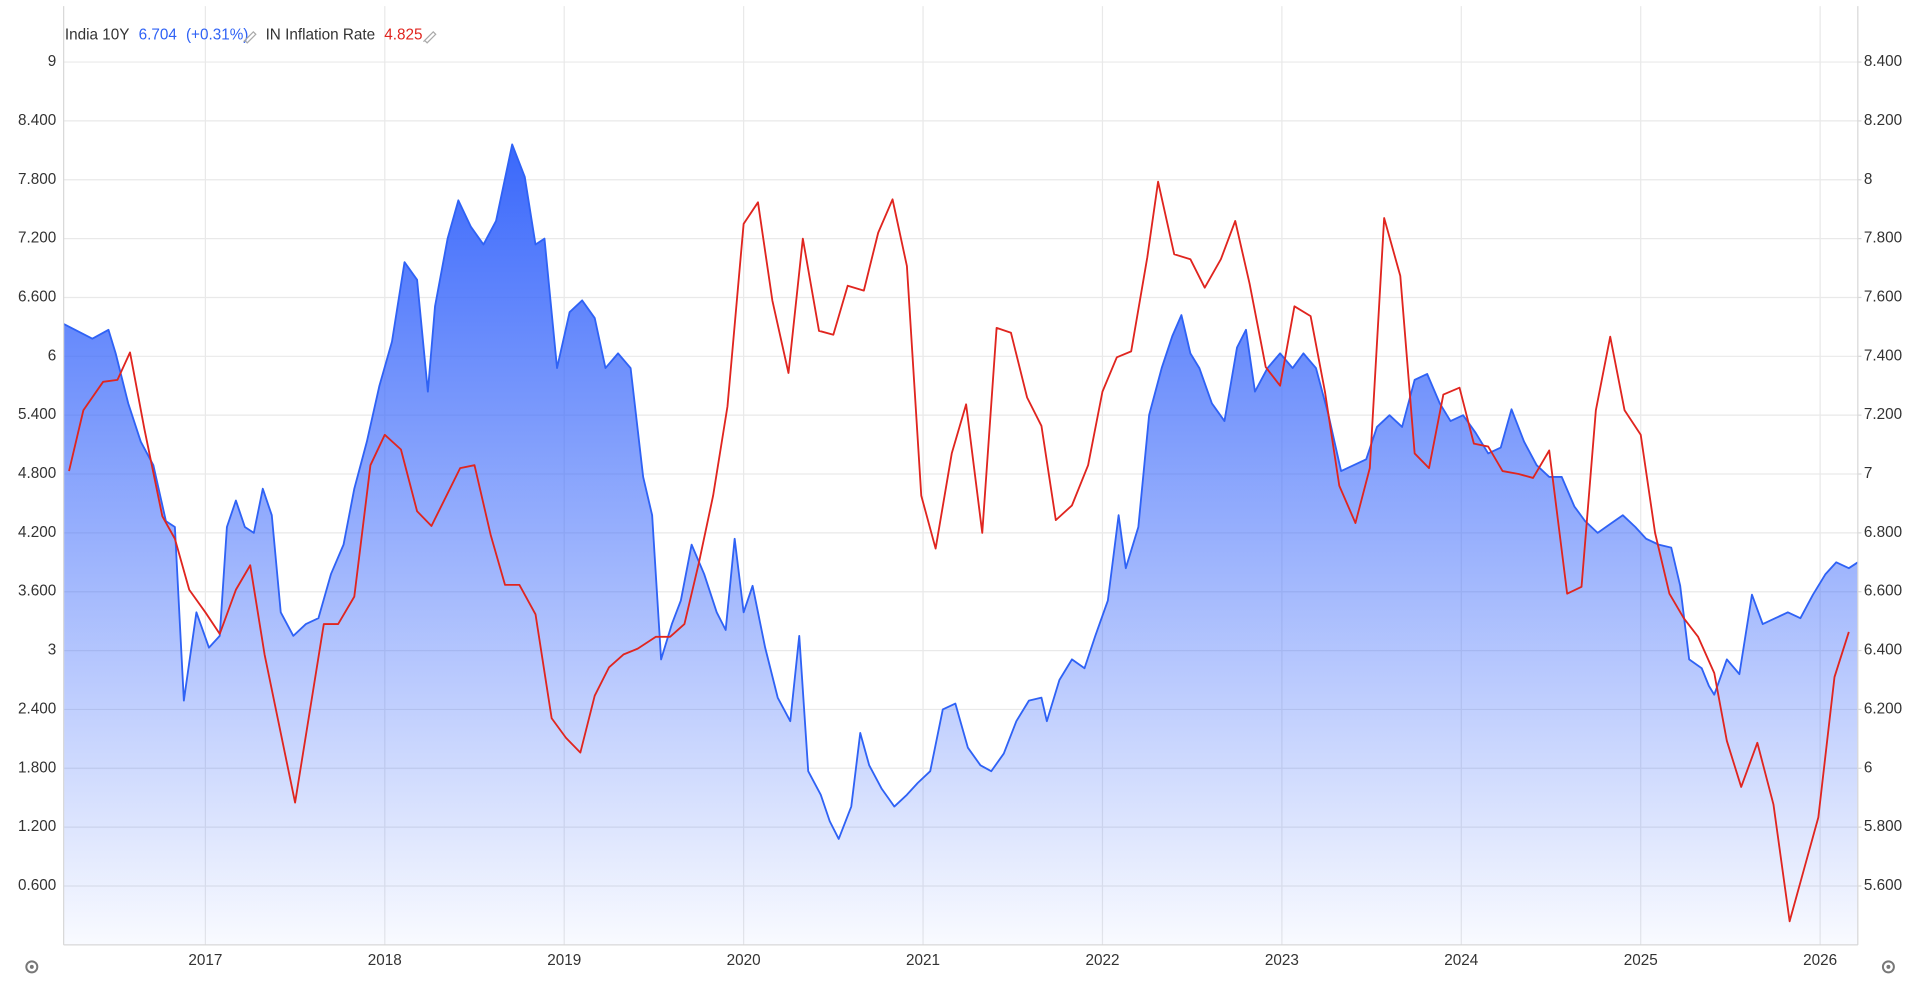 The height and width of the screenshot is (1003, 1919). Describe the element at coordinates (1883, 355) in the screenshot. I see `y2-tick-label: 7.400` at that location.